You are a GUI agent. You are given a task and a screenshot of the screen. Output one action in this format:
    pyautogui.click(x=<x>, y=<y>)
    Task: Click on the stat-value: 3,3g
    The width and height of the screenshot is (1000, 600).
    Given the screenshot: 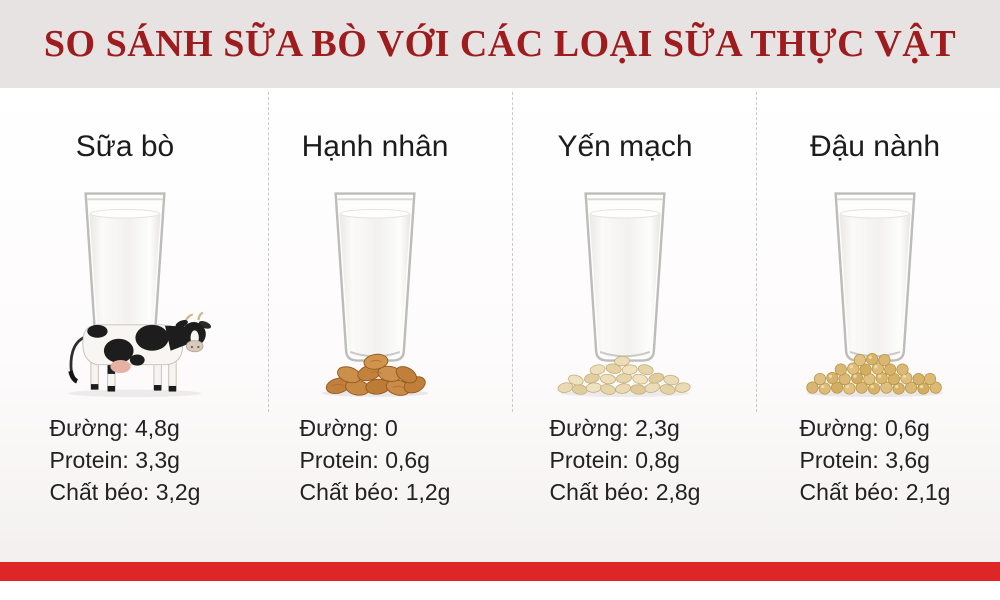 What is the action you would take?
    pyautogui.click(x=157, y=460)
    